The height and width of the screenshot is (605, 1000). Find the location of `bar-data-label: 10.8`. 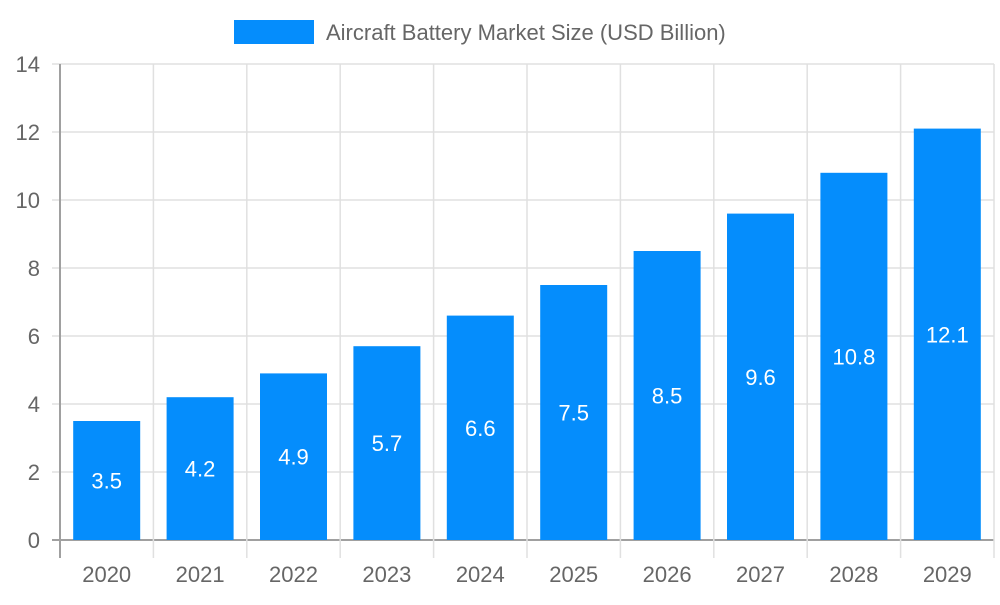

bar-data-label: 10.8 is located at coordinates (853, 356).